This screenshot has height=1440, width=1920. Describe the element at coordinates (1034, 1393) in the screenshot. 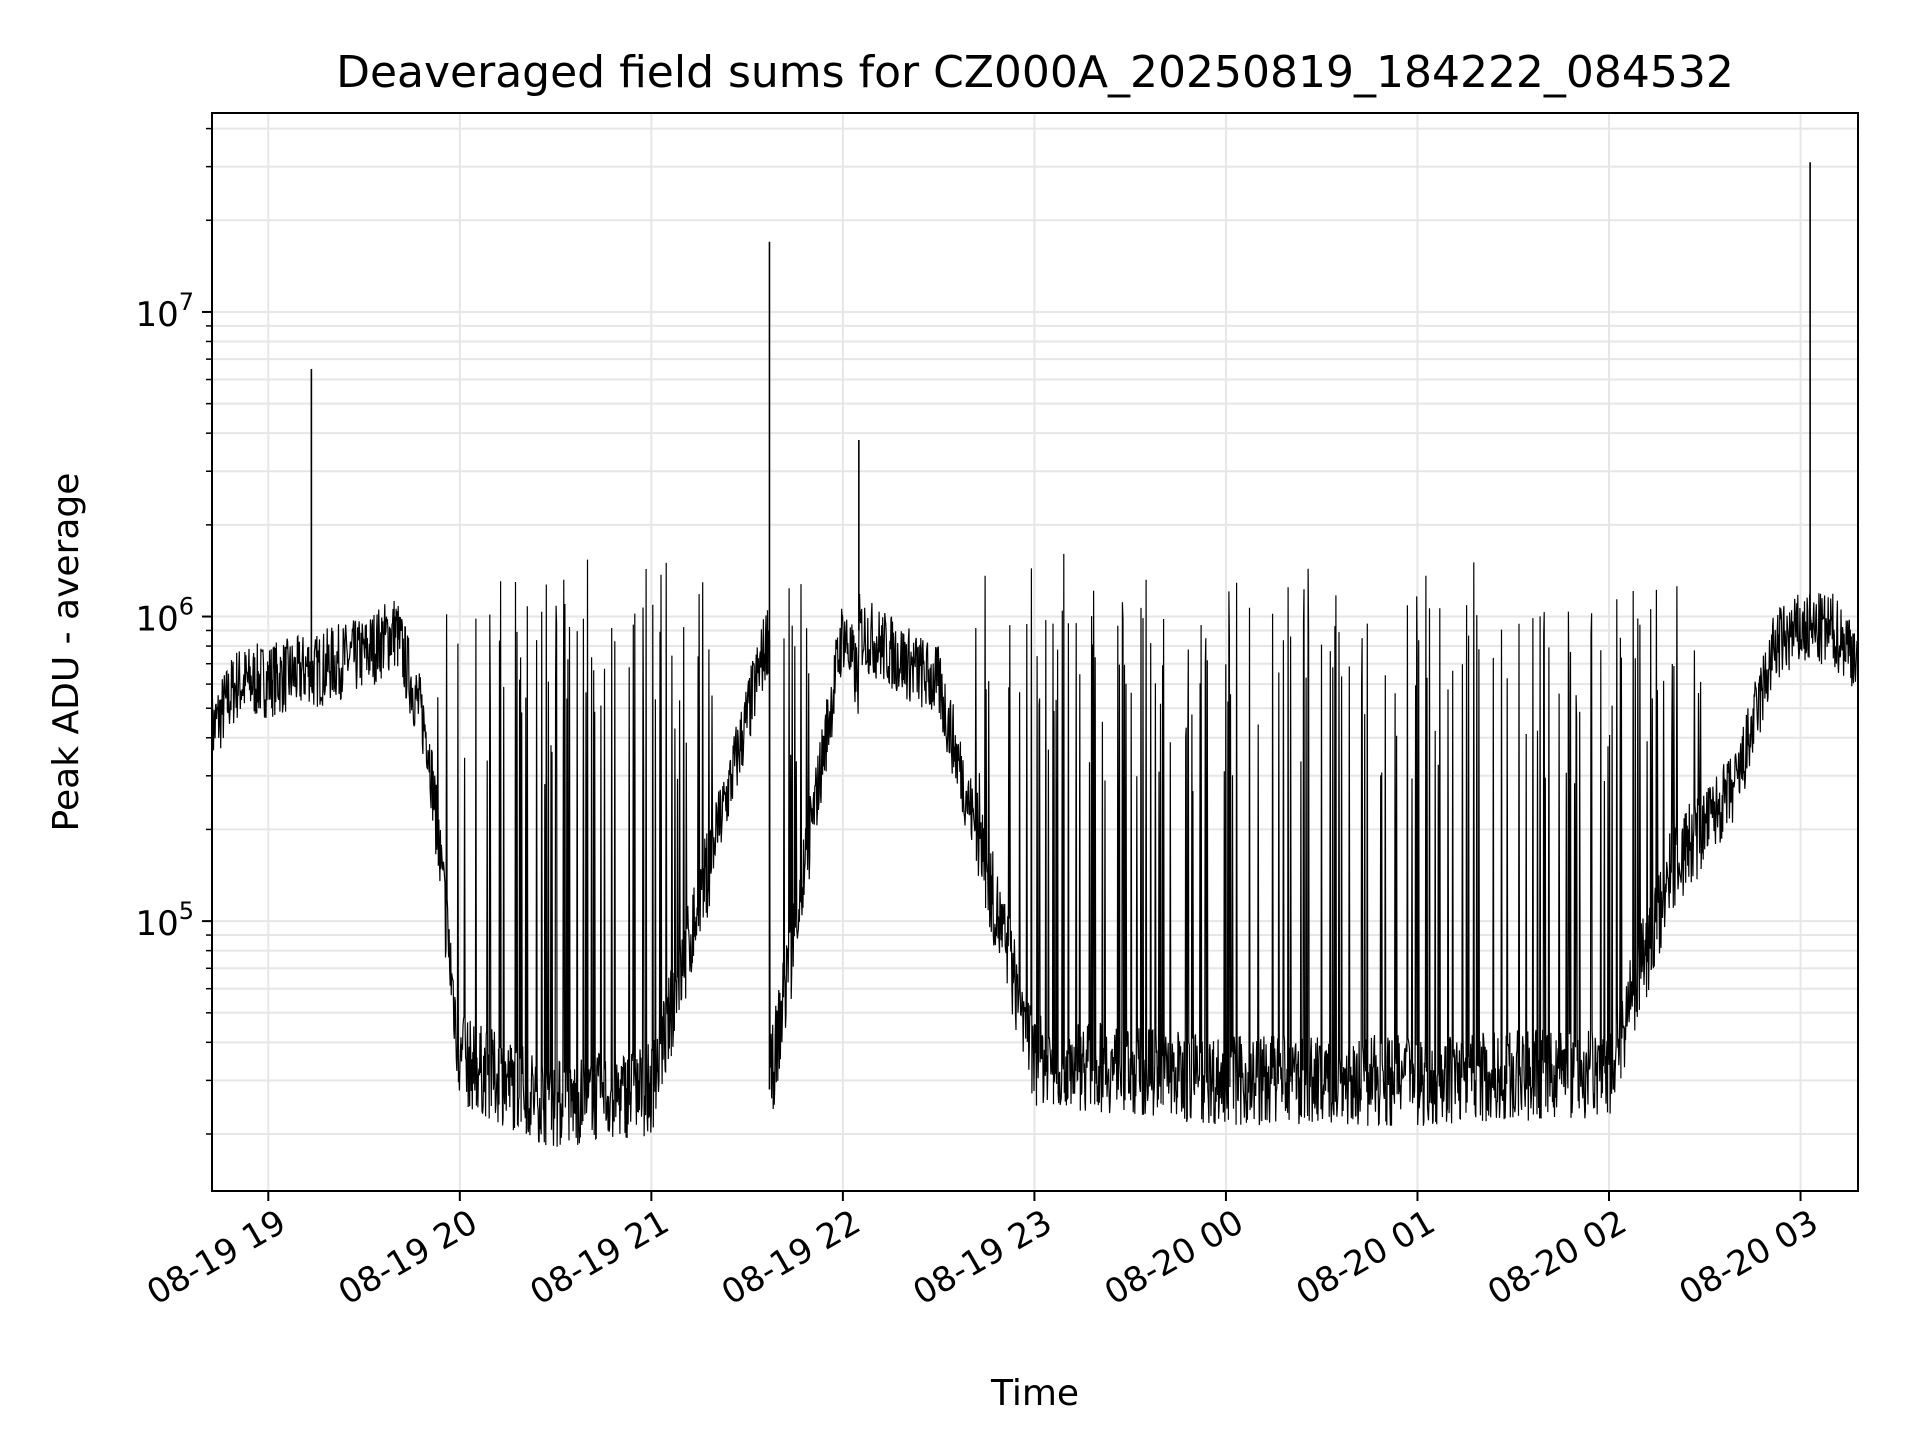

I see `x-axis-label: Time` at that location.